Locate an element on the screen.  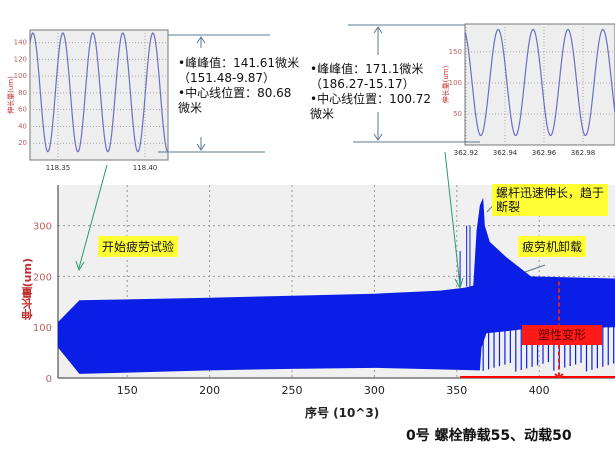
y-axis-label: 伸长量(um) is located at coordinates (27, 289).